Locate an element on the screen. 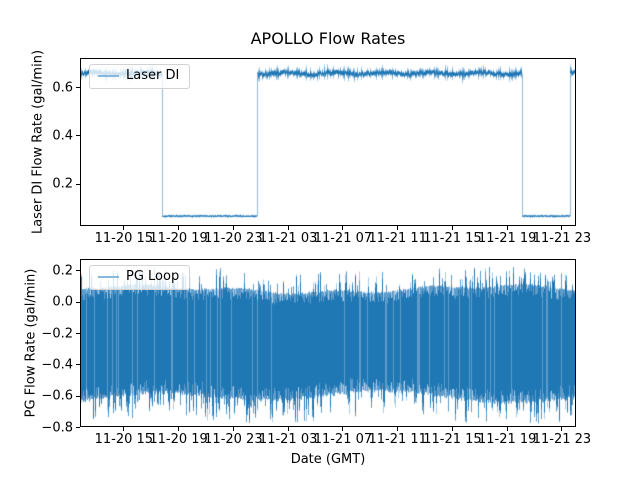 Image resolution: width=640 pixels, height=480 pixels. y-tick-label: −0.8 is located at coordinates (57, 428).